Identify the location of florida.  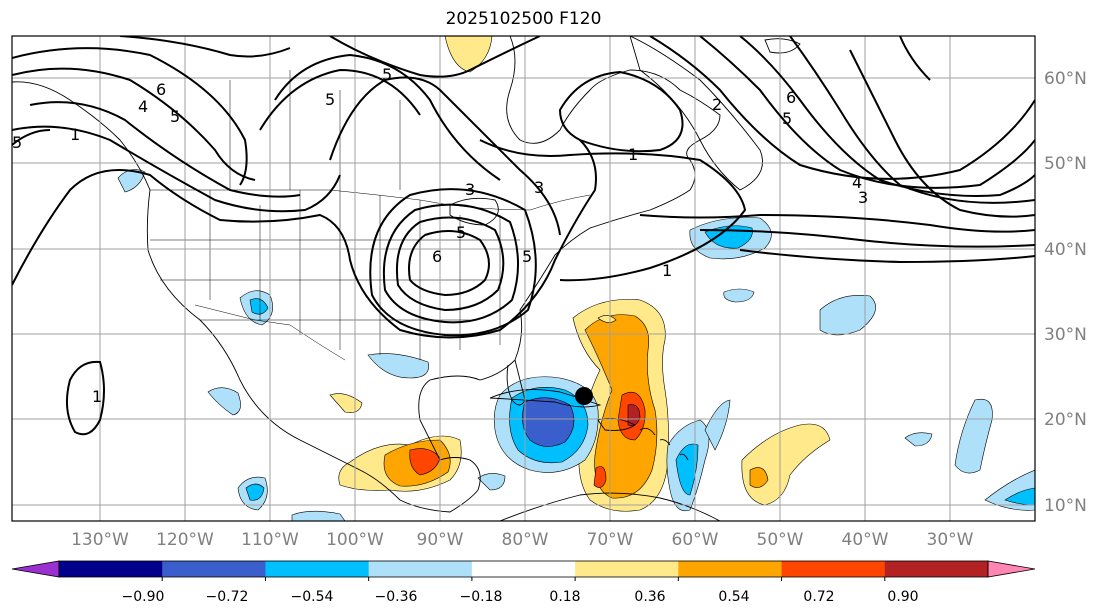
(516, 382).